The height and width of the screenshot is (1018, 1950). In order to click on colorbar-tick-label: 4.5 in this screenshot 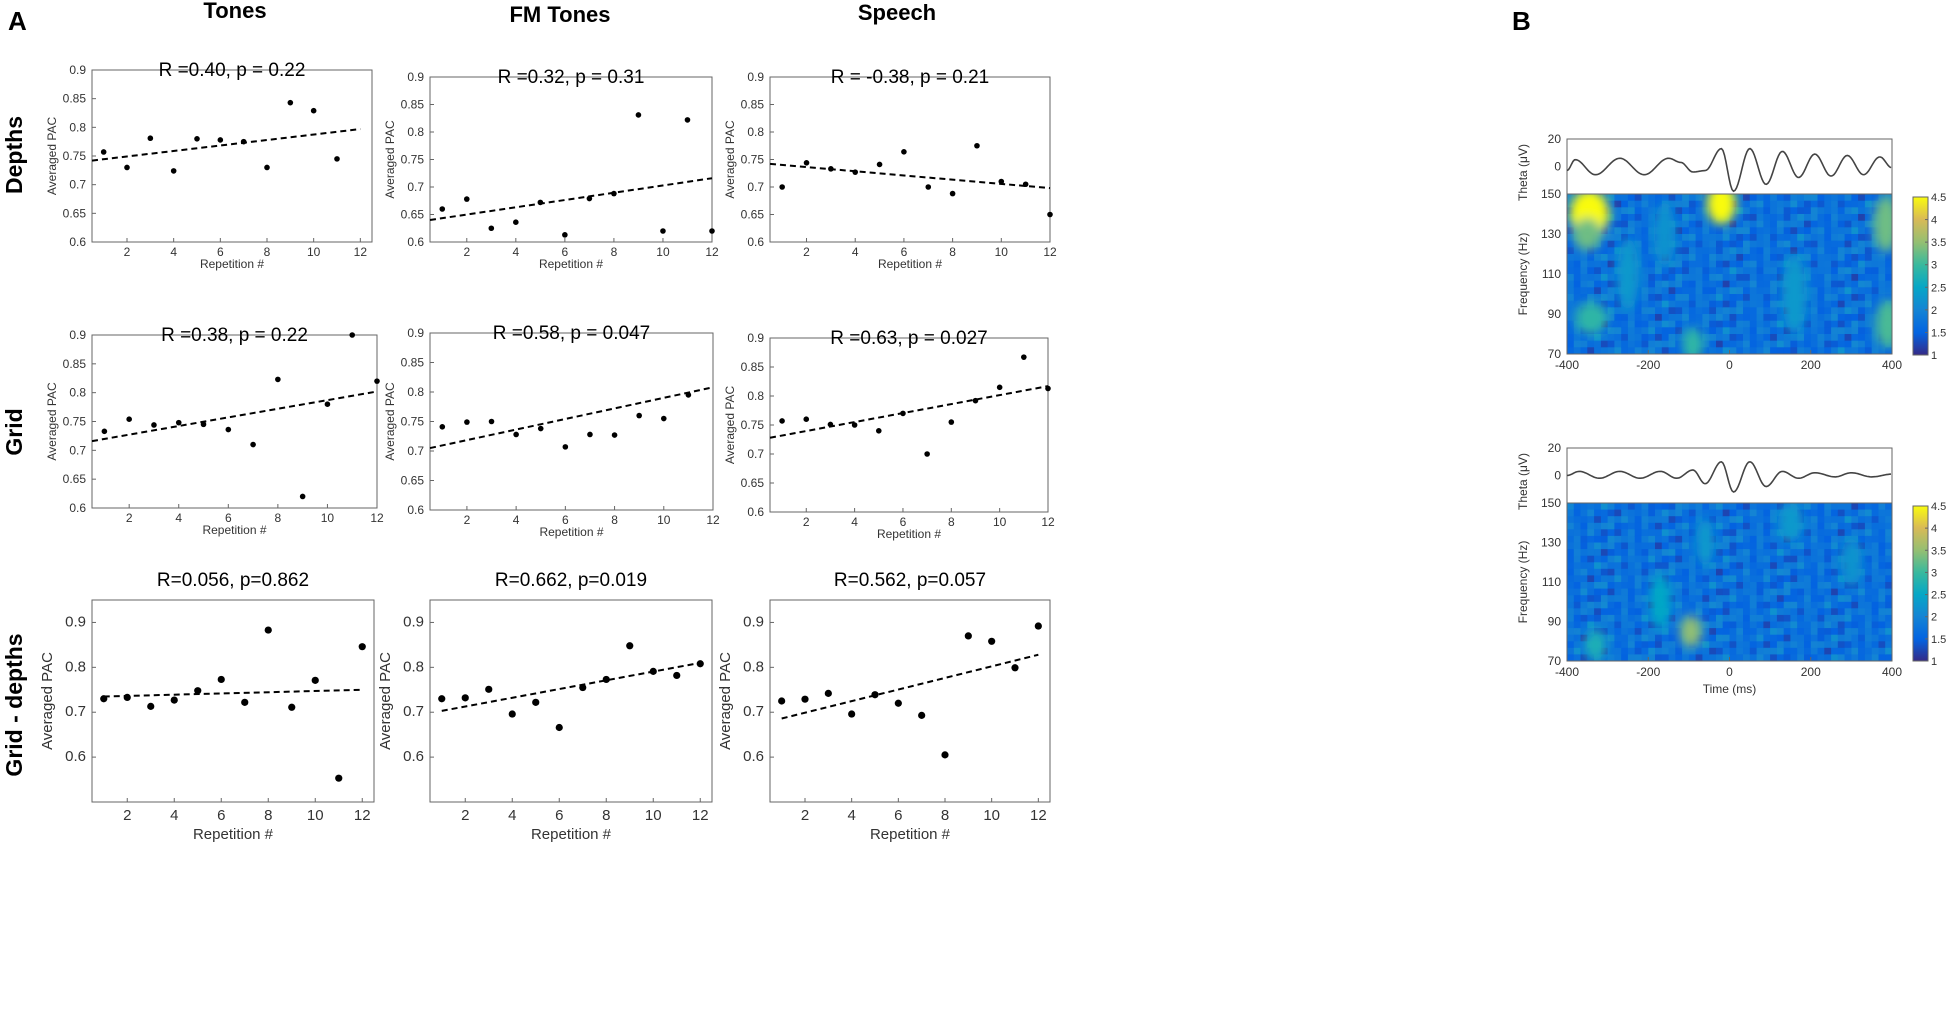, I will do `click(1938, 507)`.